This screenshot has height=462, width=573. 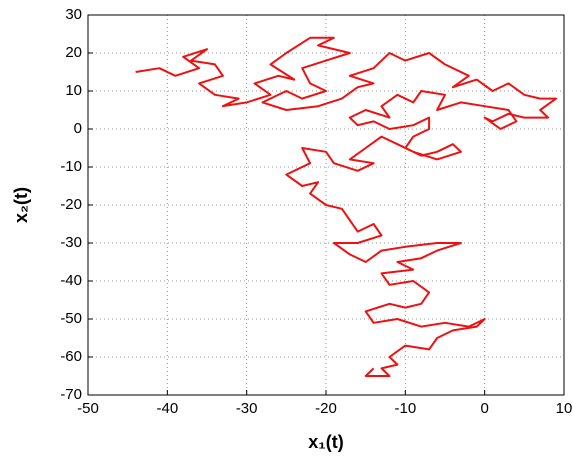 What do you see at coordinates (71, 280) in the screenshot?
I see `y-tick-label: -40` at bounding box center [71, 280].